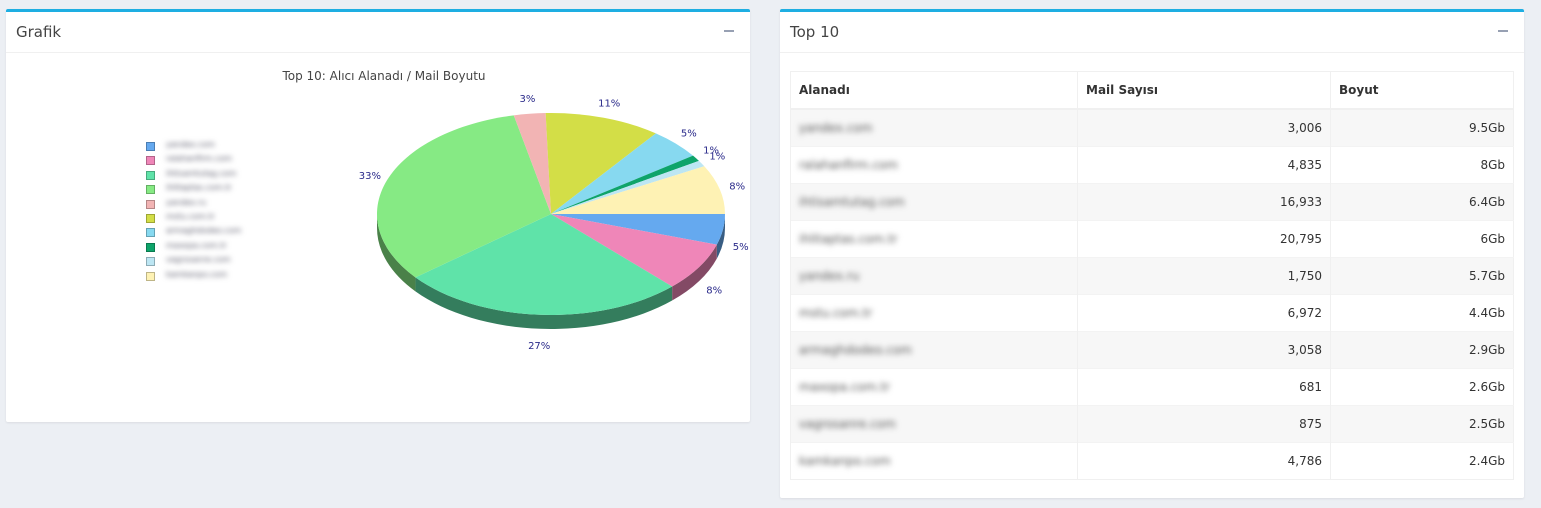 The height and width of the screenshot is (508, 1541). Describe the element at coordinates (847, 424) in the screenshot. I see `domain-text: vagrosanre.com` at that location.